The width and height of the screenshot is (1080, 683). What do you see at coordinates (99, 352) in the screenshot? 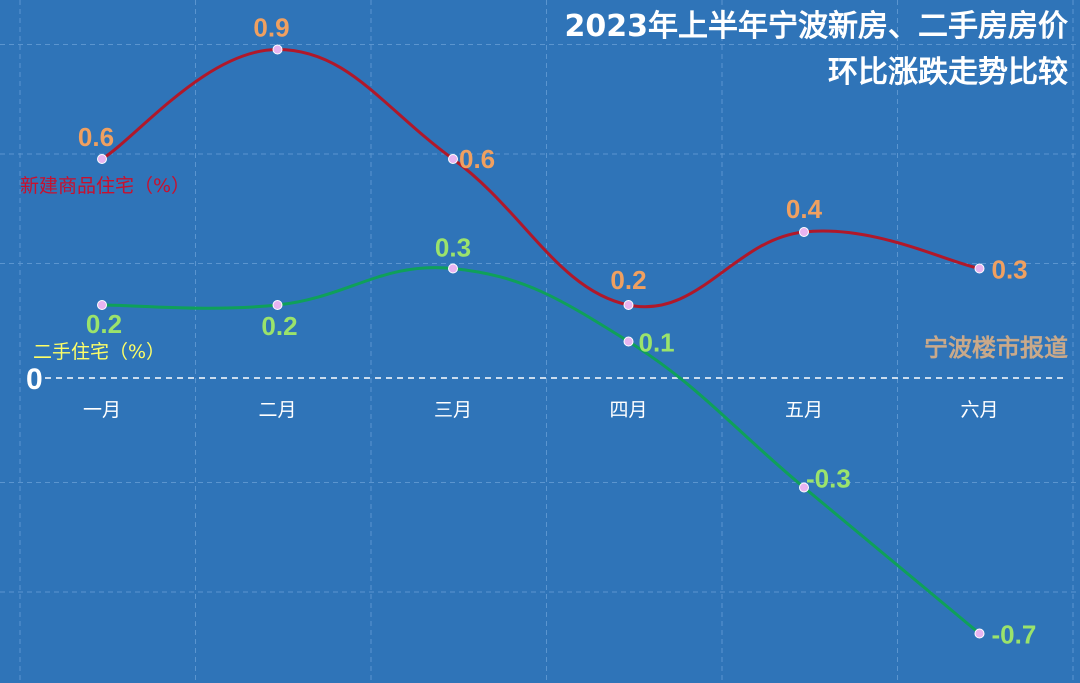
I see `series-label-second-hand: 二手住宅（%）` at bounding box center [99, 352].